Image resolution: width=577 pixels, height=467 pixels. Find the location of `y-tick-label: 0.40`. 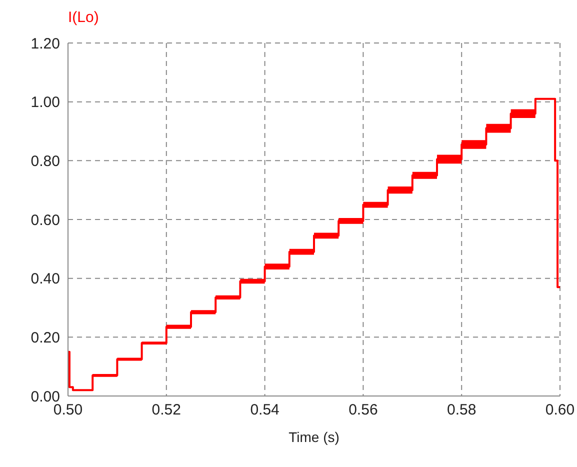

y-tick-label: 0.40 is located at coordinates (45, 279).